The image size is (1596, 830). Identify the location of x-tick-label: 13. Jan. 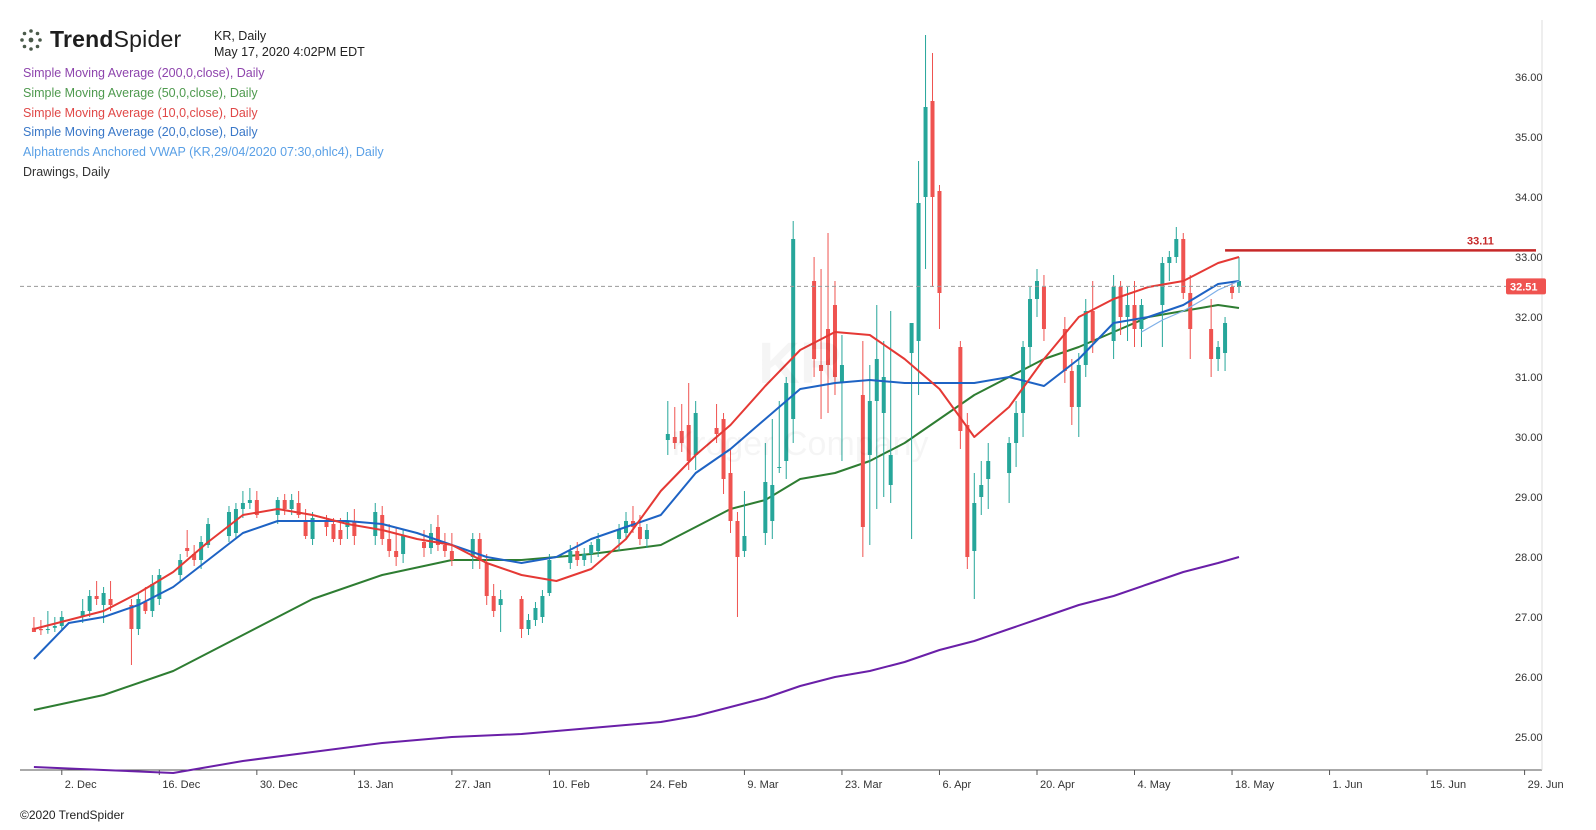
(375, 785).